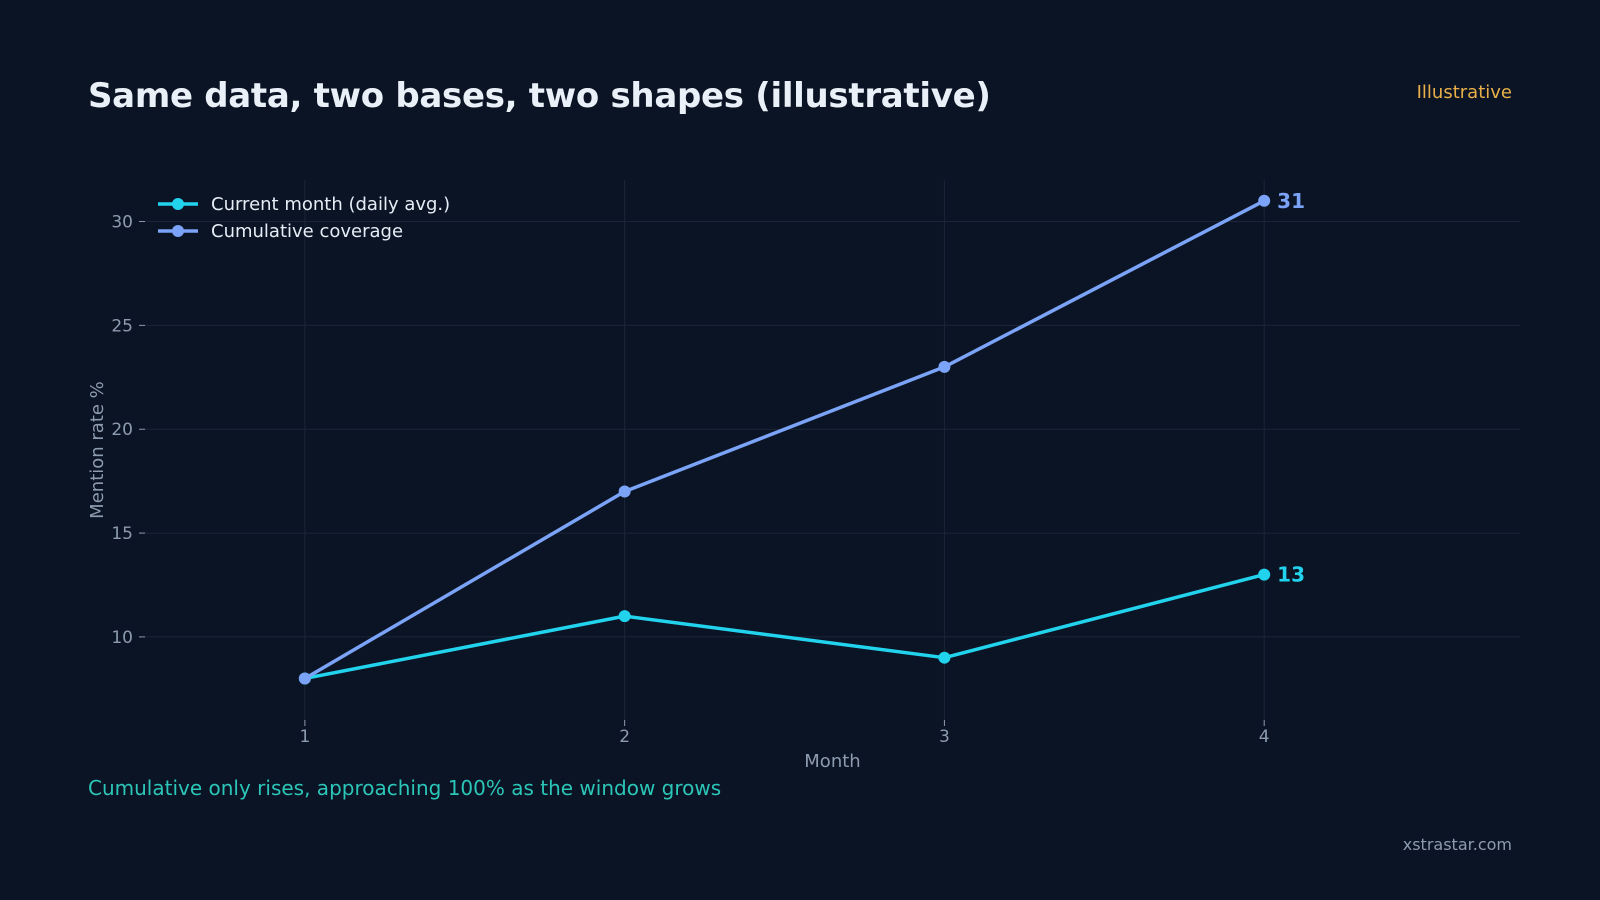 Image resolution: width=1600 pixels, height=900 pixels. I want to click on y-axis-label: Mention rate %, so click(97, 450).